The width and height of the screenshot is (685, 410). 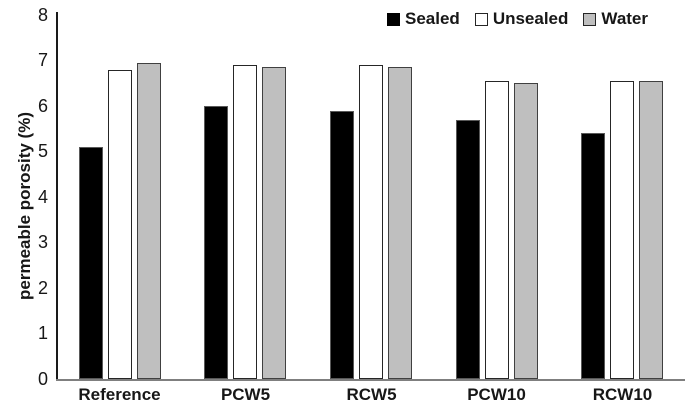 What do you see at coordinates (149, 221) in the screenshot?
I see `bar-water-reference` at bounding box center [149, 221].